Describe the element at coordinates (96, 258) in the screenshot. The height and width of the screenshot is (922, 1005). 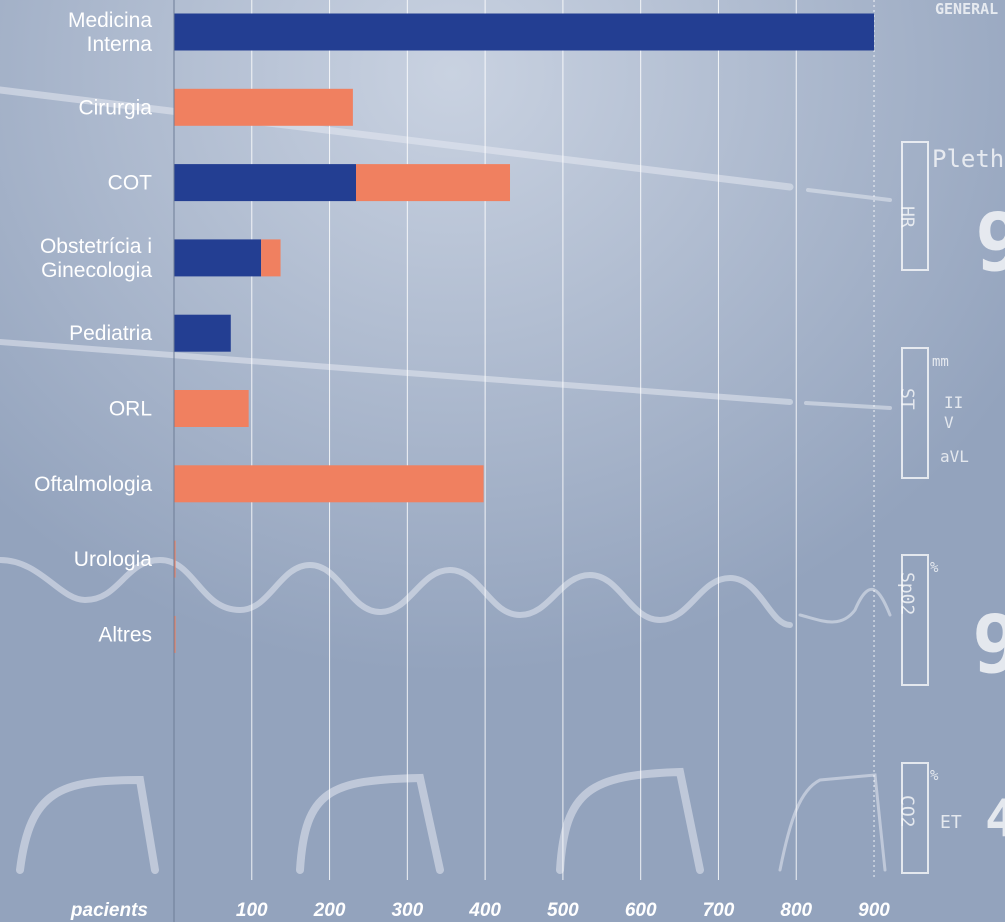
I see `category-label: Obstetrícia i Ginecologia` at that location.